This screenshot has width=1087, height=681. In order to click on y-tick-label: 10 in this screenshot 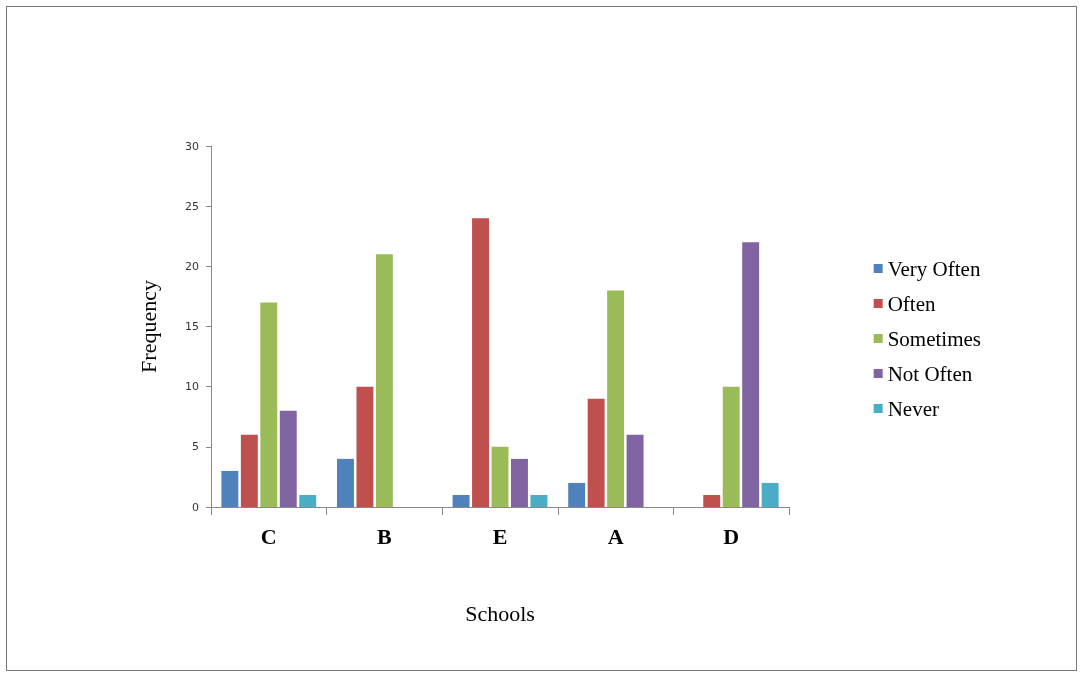, I will do `click(192, 387)`.